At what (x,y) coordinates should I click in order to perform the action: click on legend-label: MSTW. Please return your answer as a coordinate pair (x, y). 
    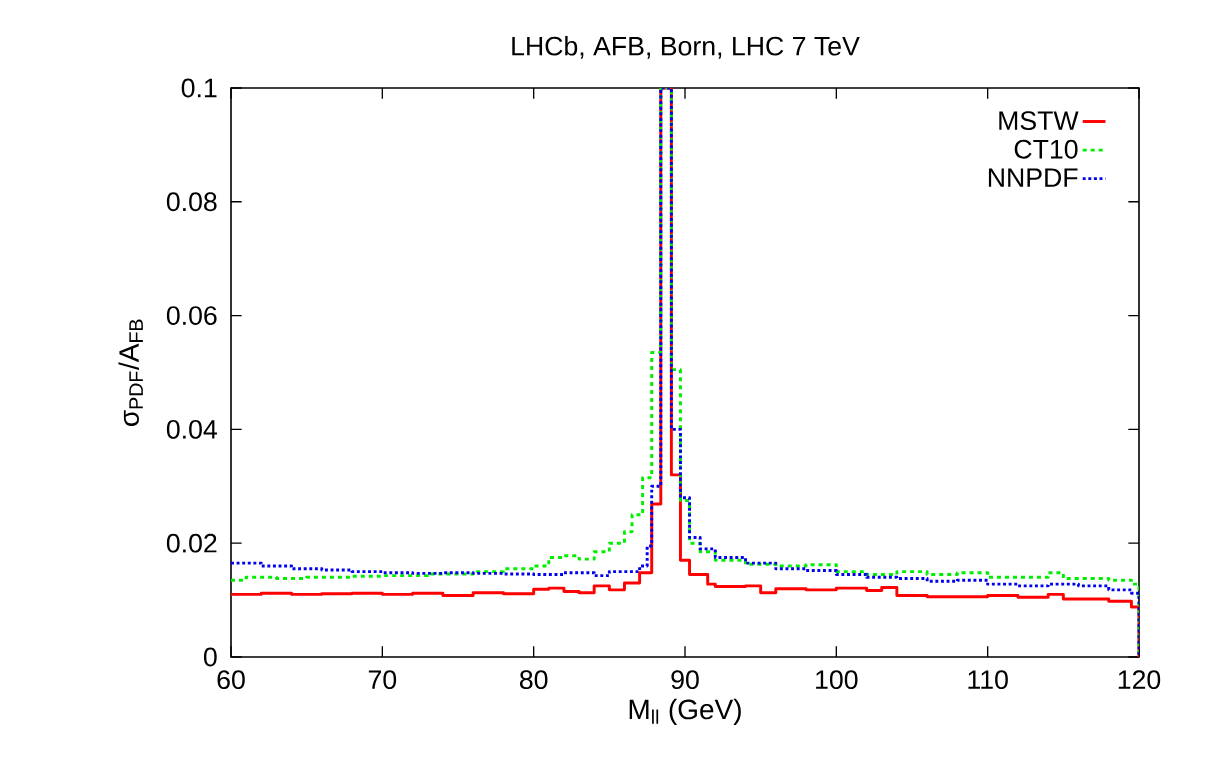
    Looking at the image, I should click on (1039, 121).